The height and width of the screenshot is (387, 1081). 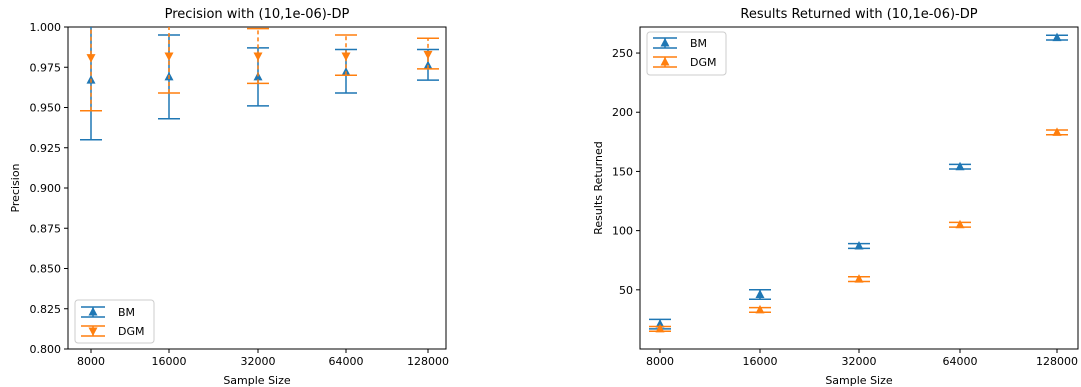 What do you see at coordinates (703, 62) in the screenshot?
I see `results-legend-dgm-label: DGM` at bounding box center [703, 62].